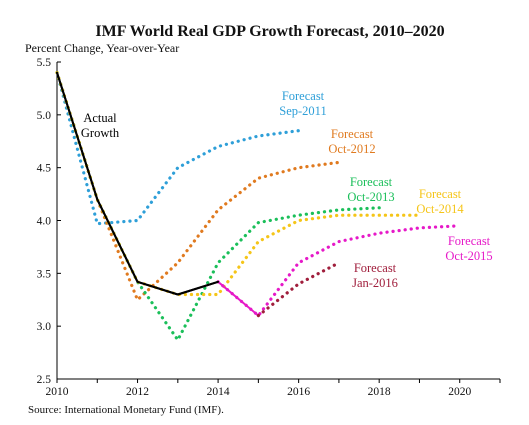 The image size is (529, 425). What do you see at coordinates (375, 275) in the screenshot?
I see `series-label-forecast-jan-2016: Forecast Jan-2016` at bounding box center [375, 275].